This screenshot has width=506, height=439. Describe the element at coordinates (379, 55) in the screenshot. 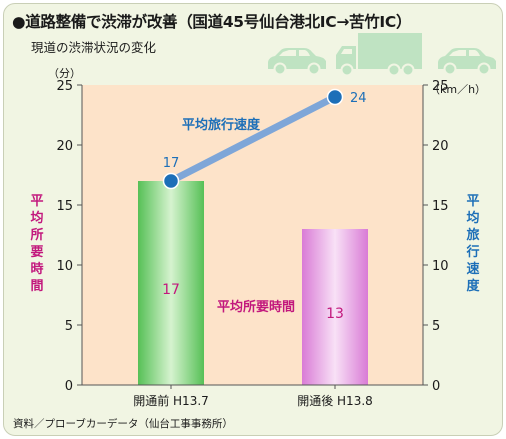

I see `truck-icon` at that location.